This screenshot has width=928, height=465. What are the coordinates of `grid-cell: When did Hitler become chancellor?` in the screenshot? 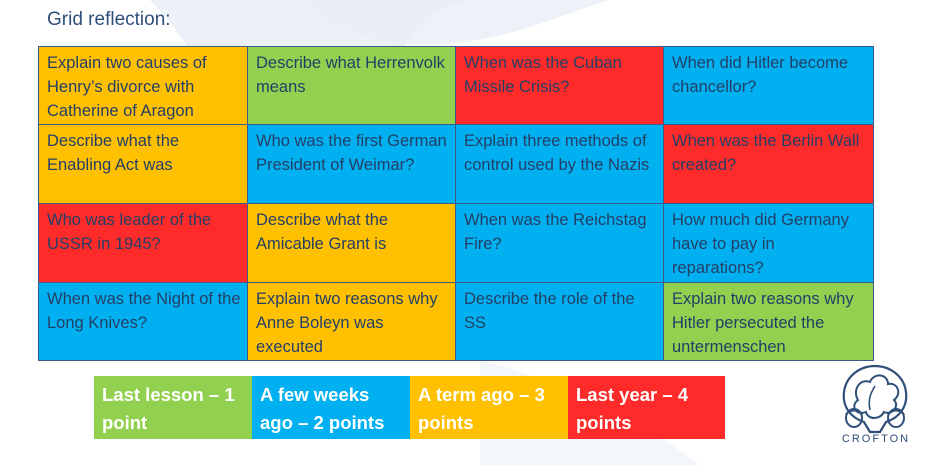 It's located at (768, 86).